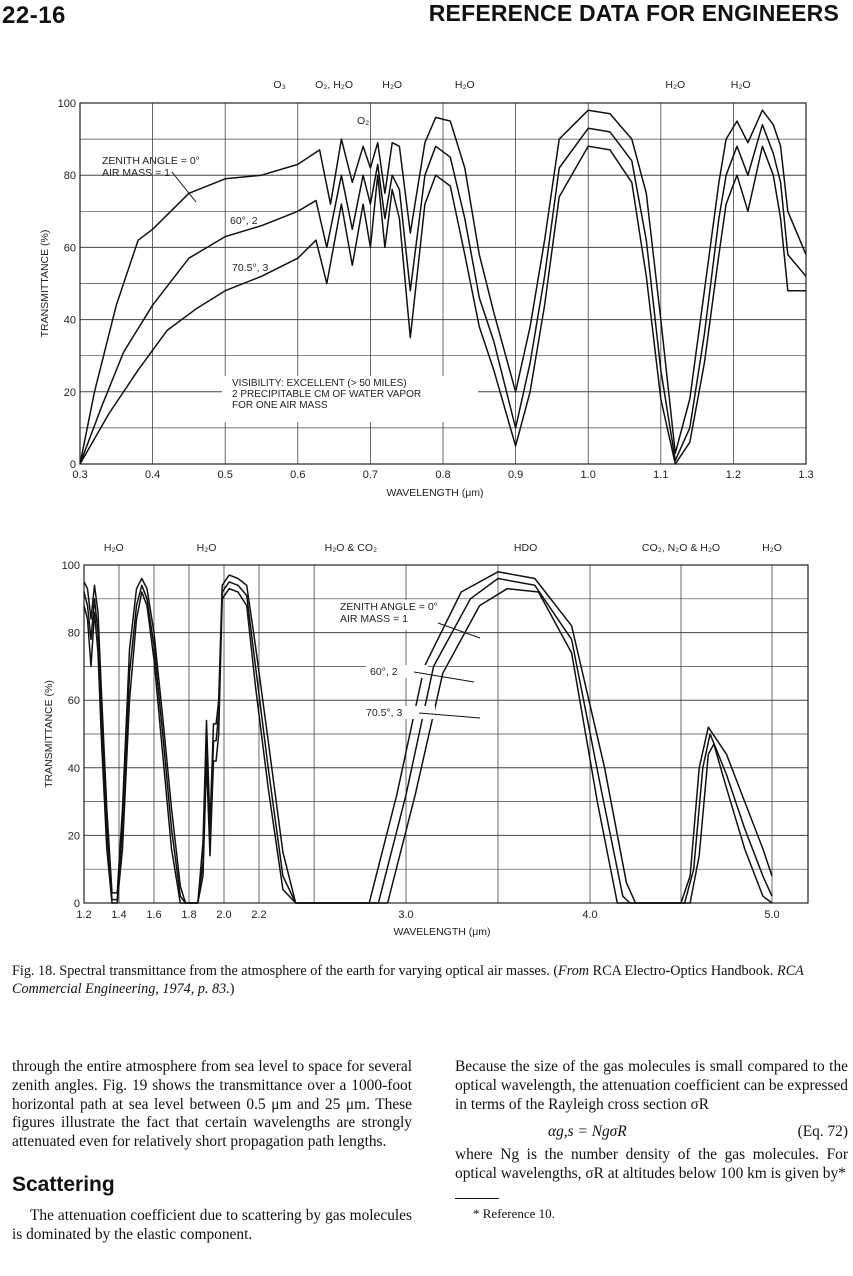  What do you see at coordinates (188, 915) in the screenshot?
I see `x-tick-label: 1.8` at bounding box center [188, 915].